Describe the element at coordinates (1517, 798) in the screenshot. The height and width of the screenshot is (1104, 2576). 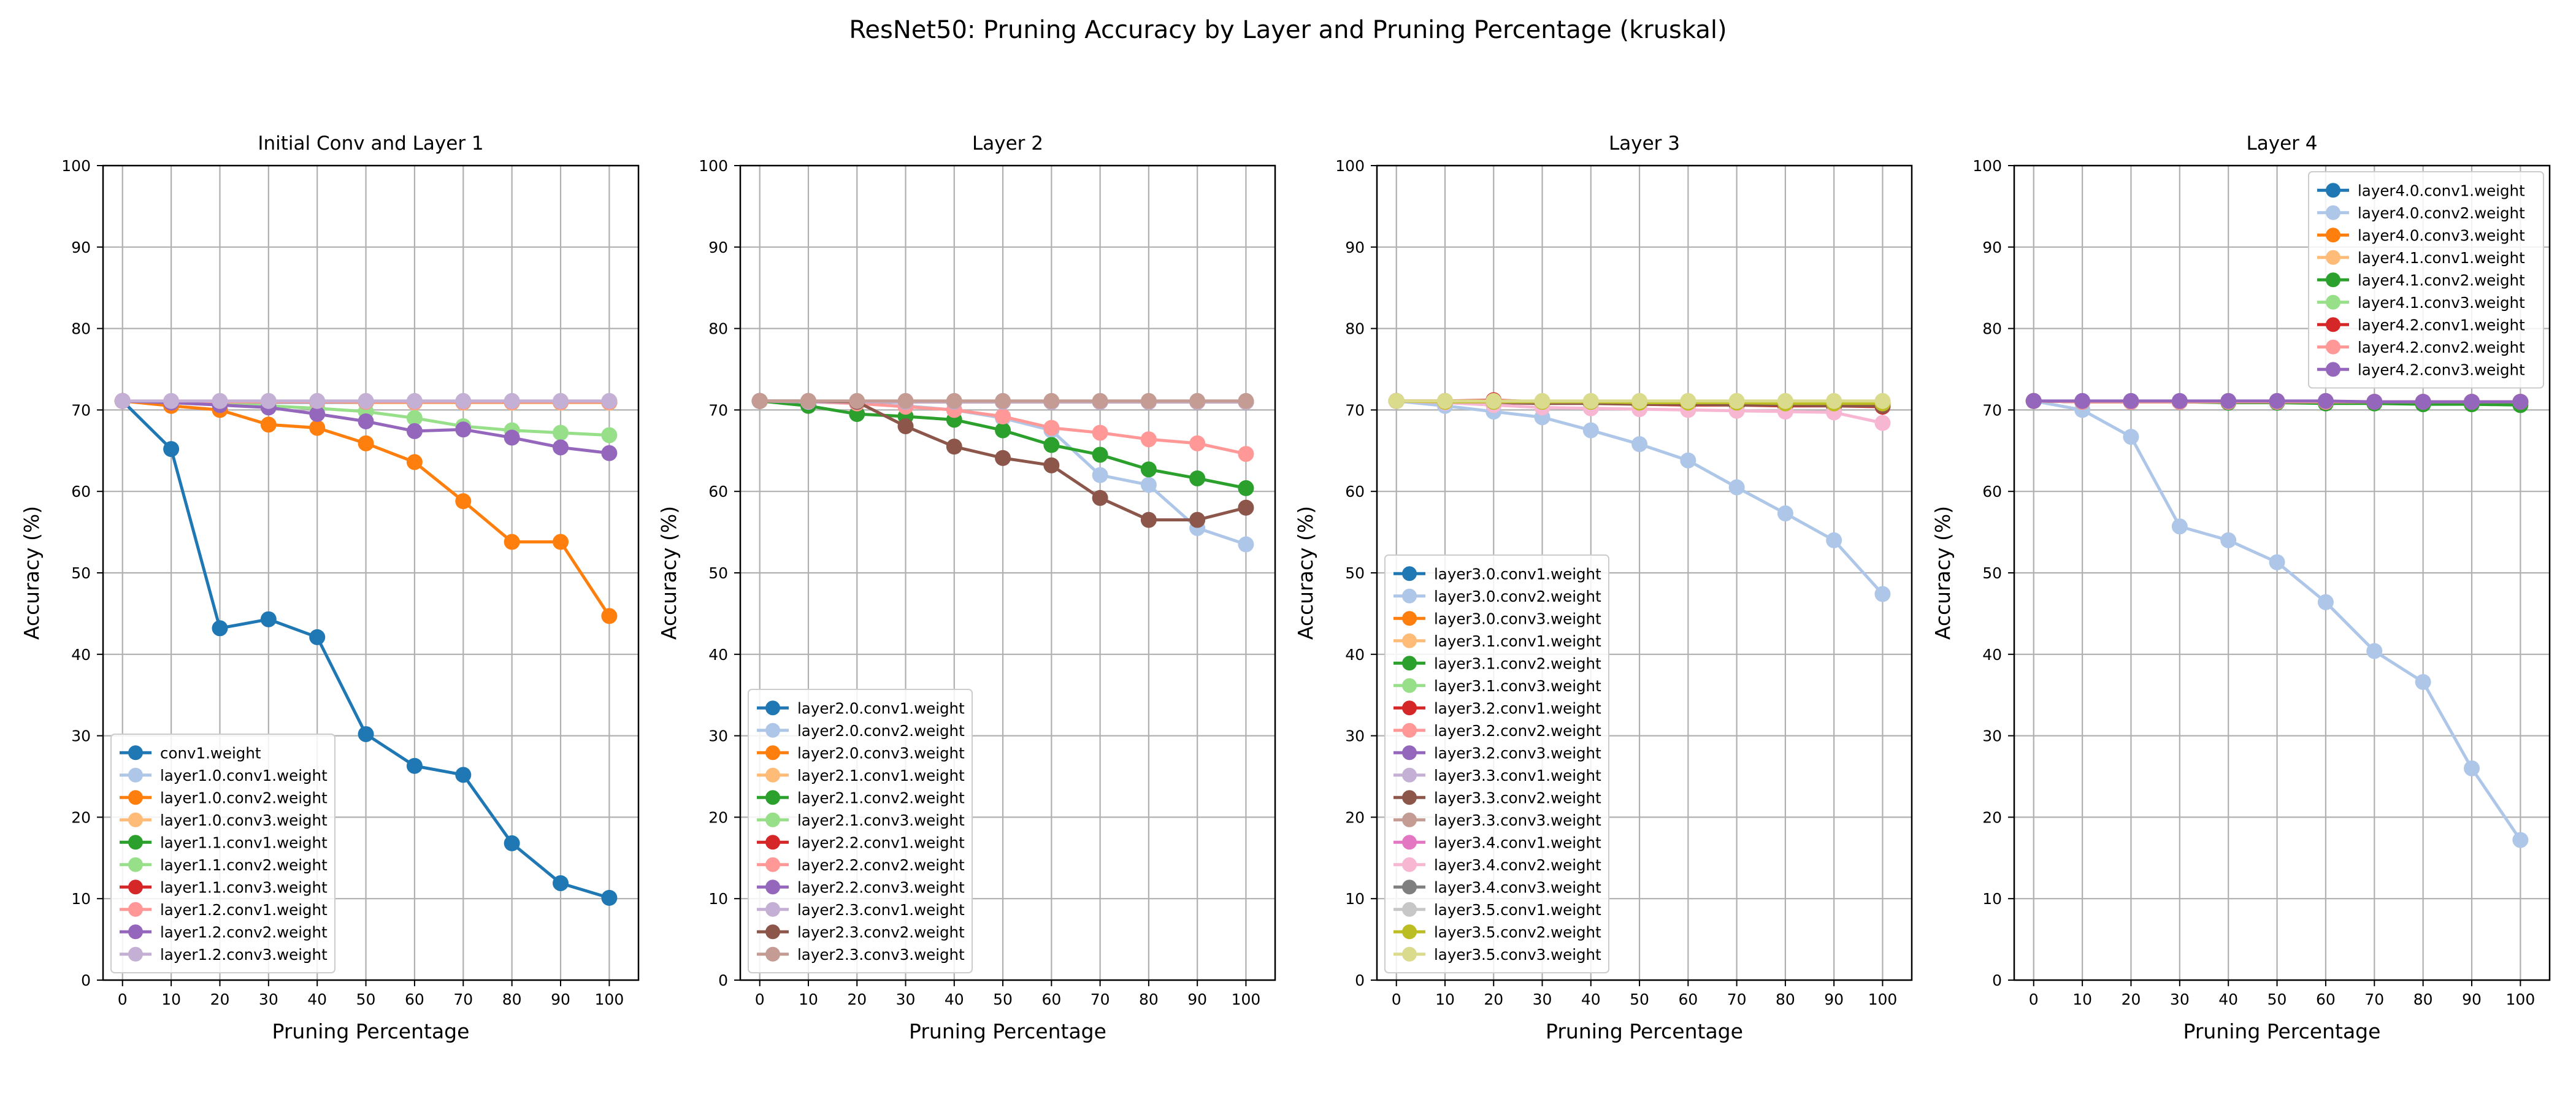
I see `legend-label: layer3.3.conv2.weight` at that location.